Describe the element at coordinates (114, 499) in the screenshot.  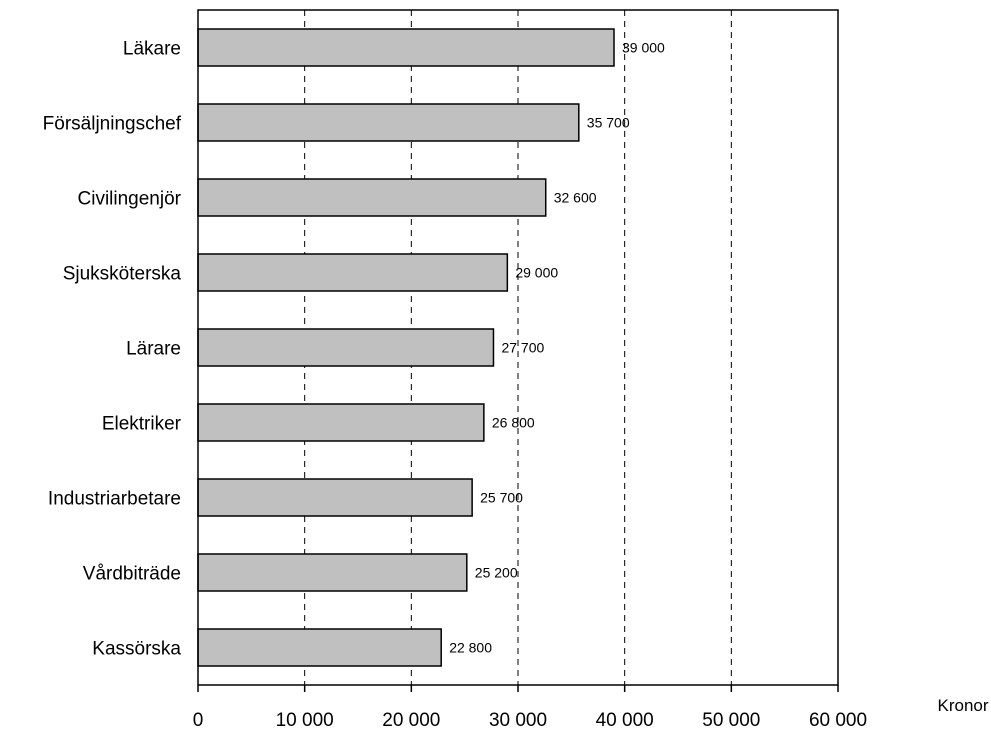
I see `category-label: Industriarbetare` at that location.